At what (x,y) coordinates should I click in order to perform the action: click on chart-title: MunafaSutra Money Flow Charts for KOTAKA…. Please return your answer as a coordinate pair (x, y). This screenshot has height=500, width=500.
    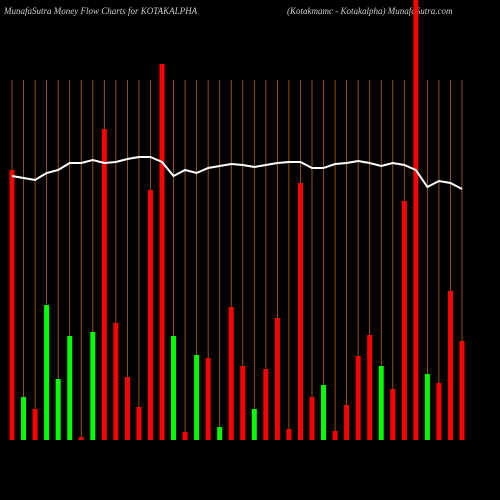
    Looking at the image, I should click on (100, 11).